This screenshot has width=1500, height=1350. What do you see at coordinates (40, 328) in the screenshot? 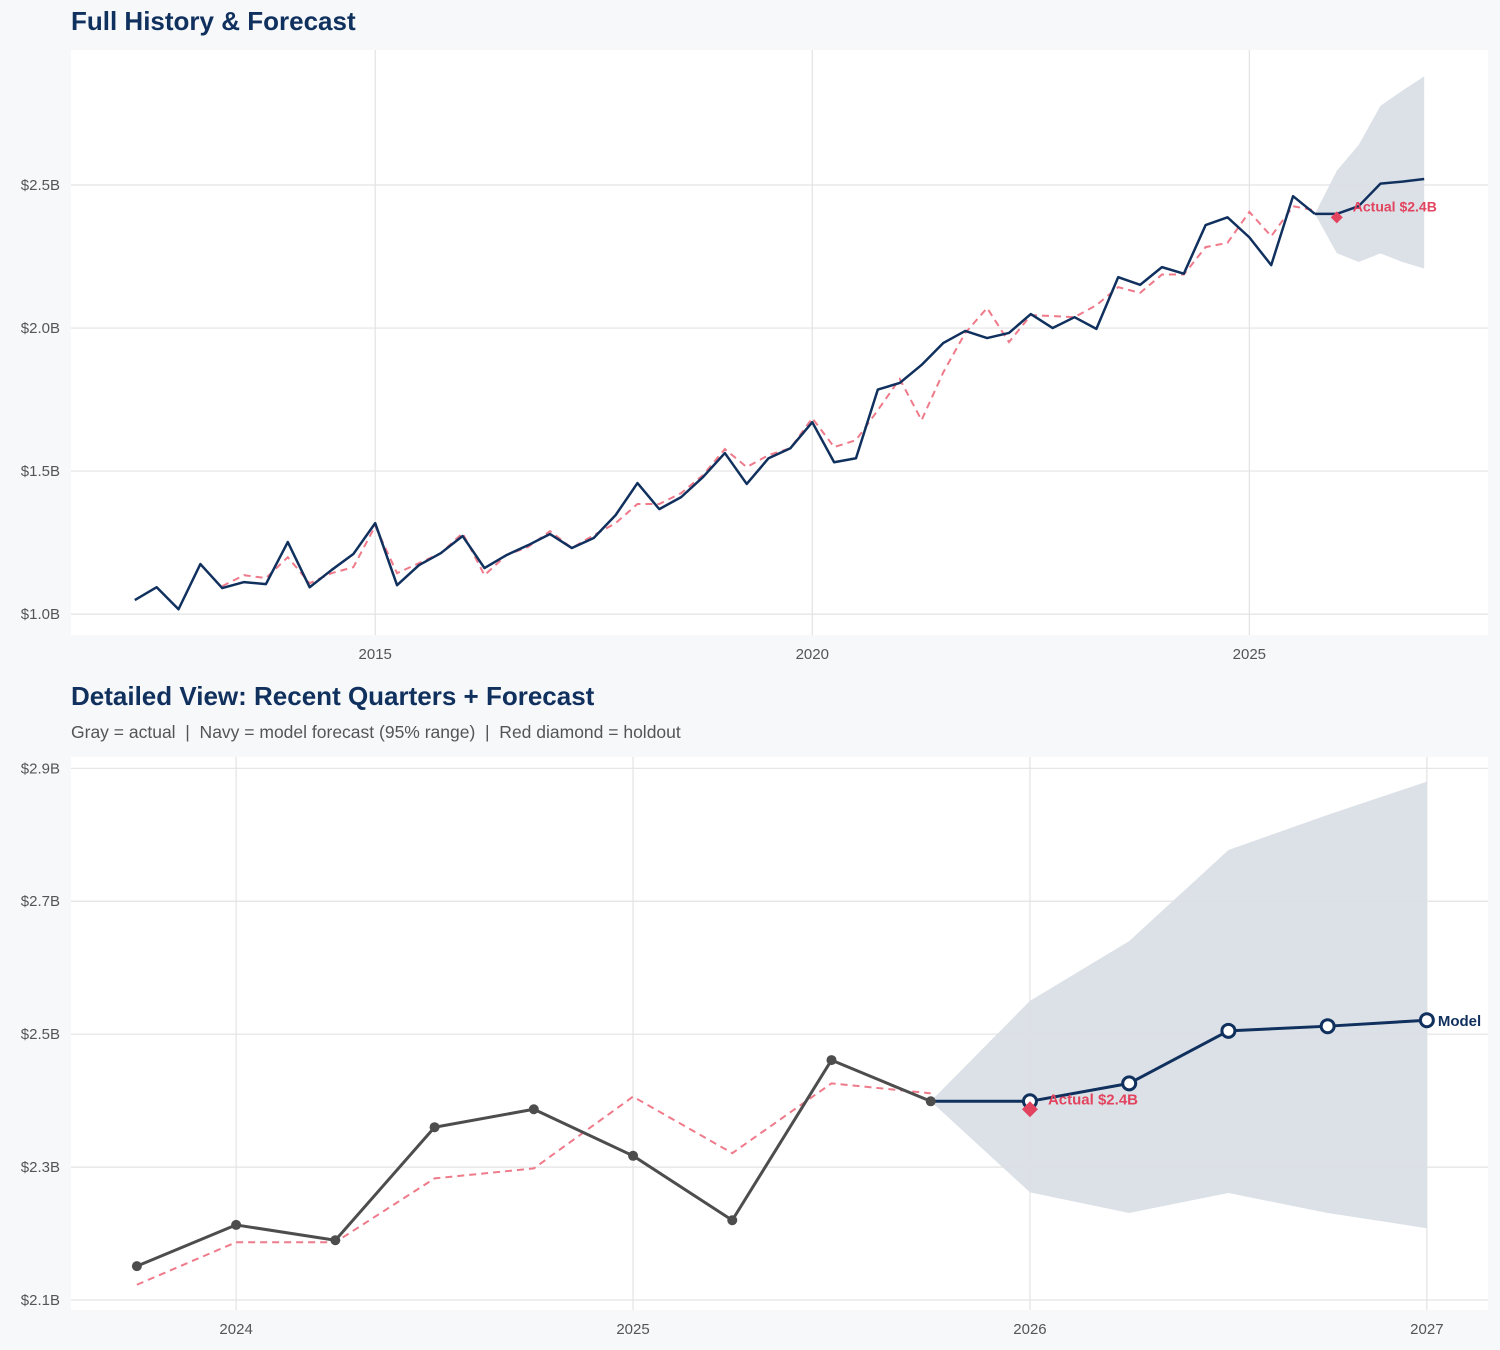
I see `y-tick-label: $2.0B` at bounding box center [40, 328].